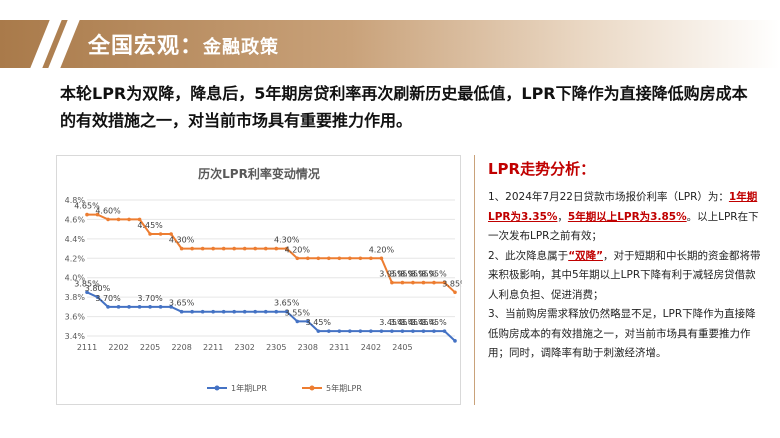  Describe the element at coordinates (87, 347) in the screenshot. I see `x-tick-label: 2111` at that location.